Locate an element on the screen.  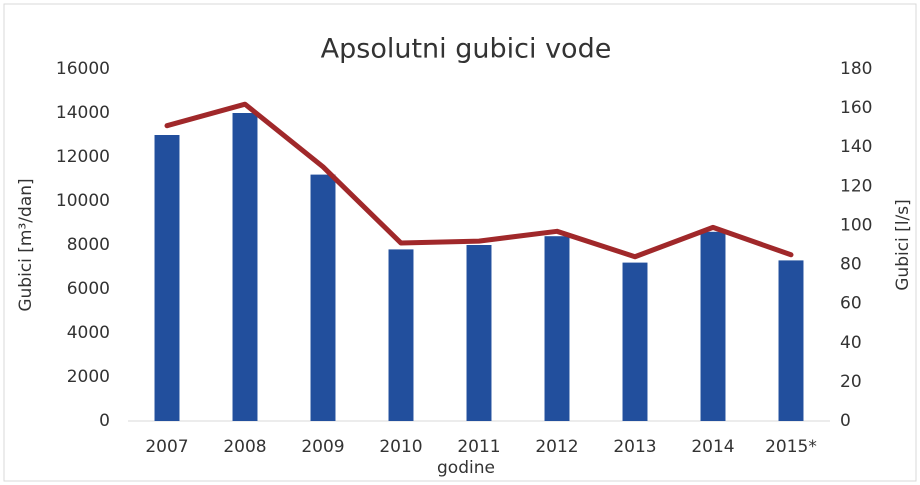
y-tick-label: 10000 is located at coordinates (83, 201).